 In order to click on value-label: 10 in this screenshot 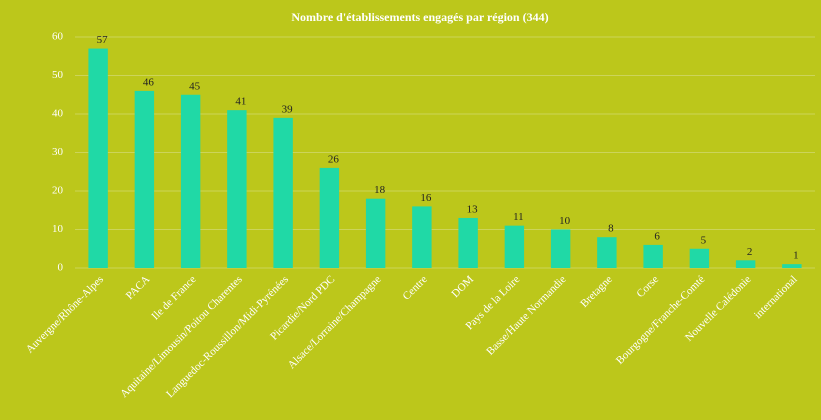, I will do `click(565, 221)`.